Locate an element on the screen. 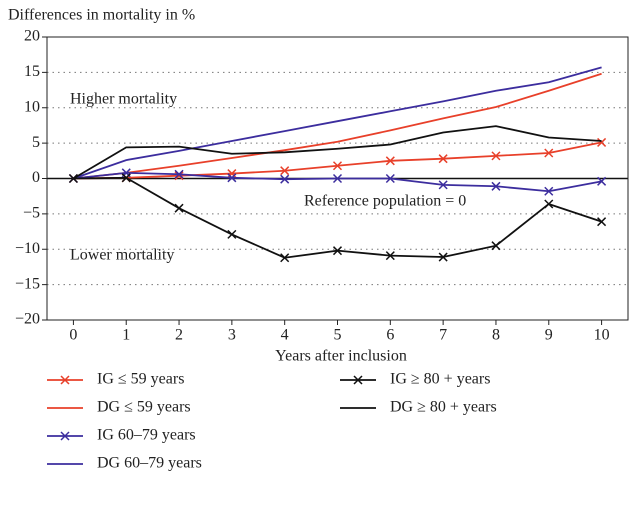 Image resolution: width=630 pixels, height=506 pixels. annotation: Lower mortality is located at coordinates (122, 255).